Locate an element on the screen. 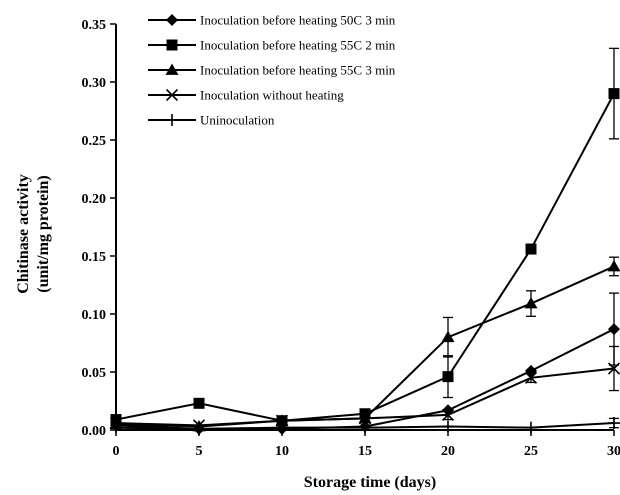 This screenshot has height=495, width=620. y-tick-label: 0.05 is located at coordinates (94, 373).